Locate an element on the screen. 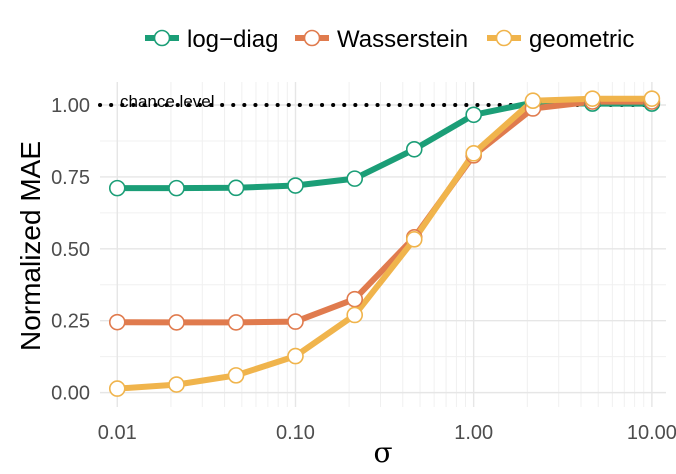 Image resolution: width=676 pixels, height=474 pixels. chance-level-label: chance level is located at coordinates (167, 101).